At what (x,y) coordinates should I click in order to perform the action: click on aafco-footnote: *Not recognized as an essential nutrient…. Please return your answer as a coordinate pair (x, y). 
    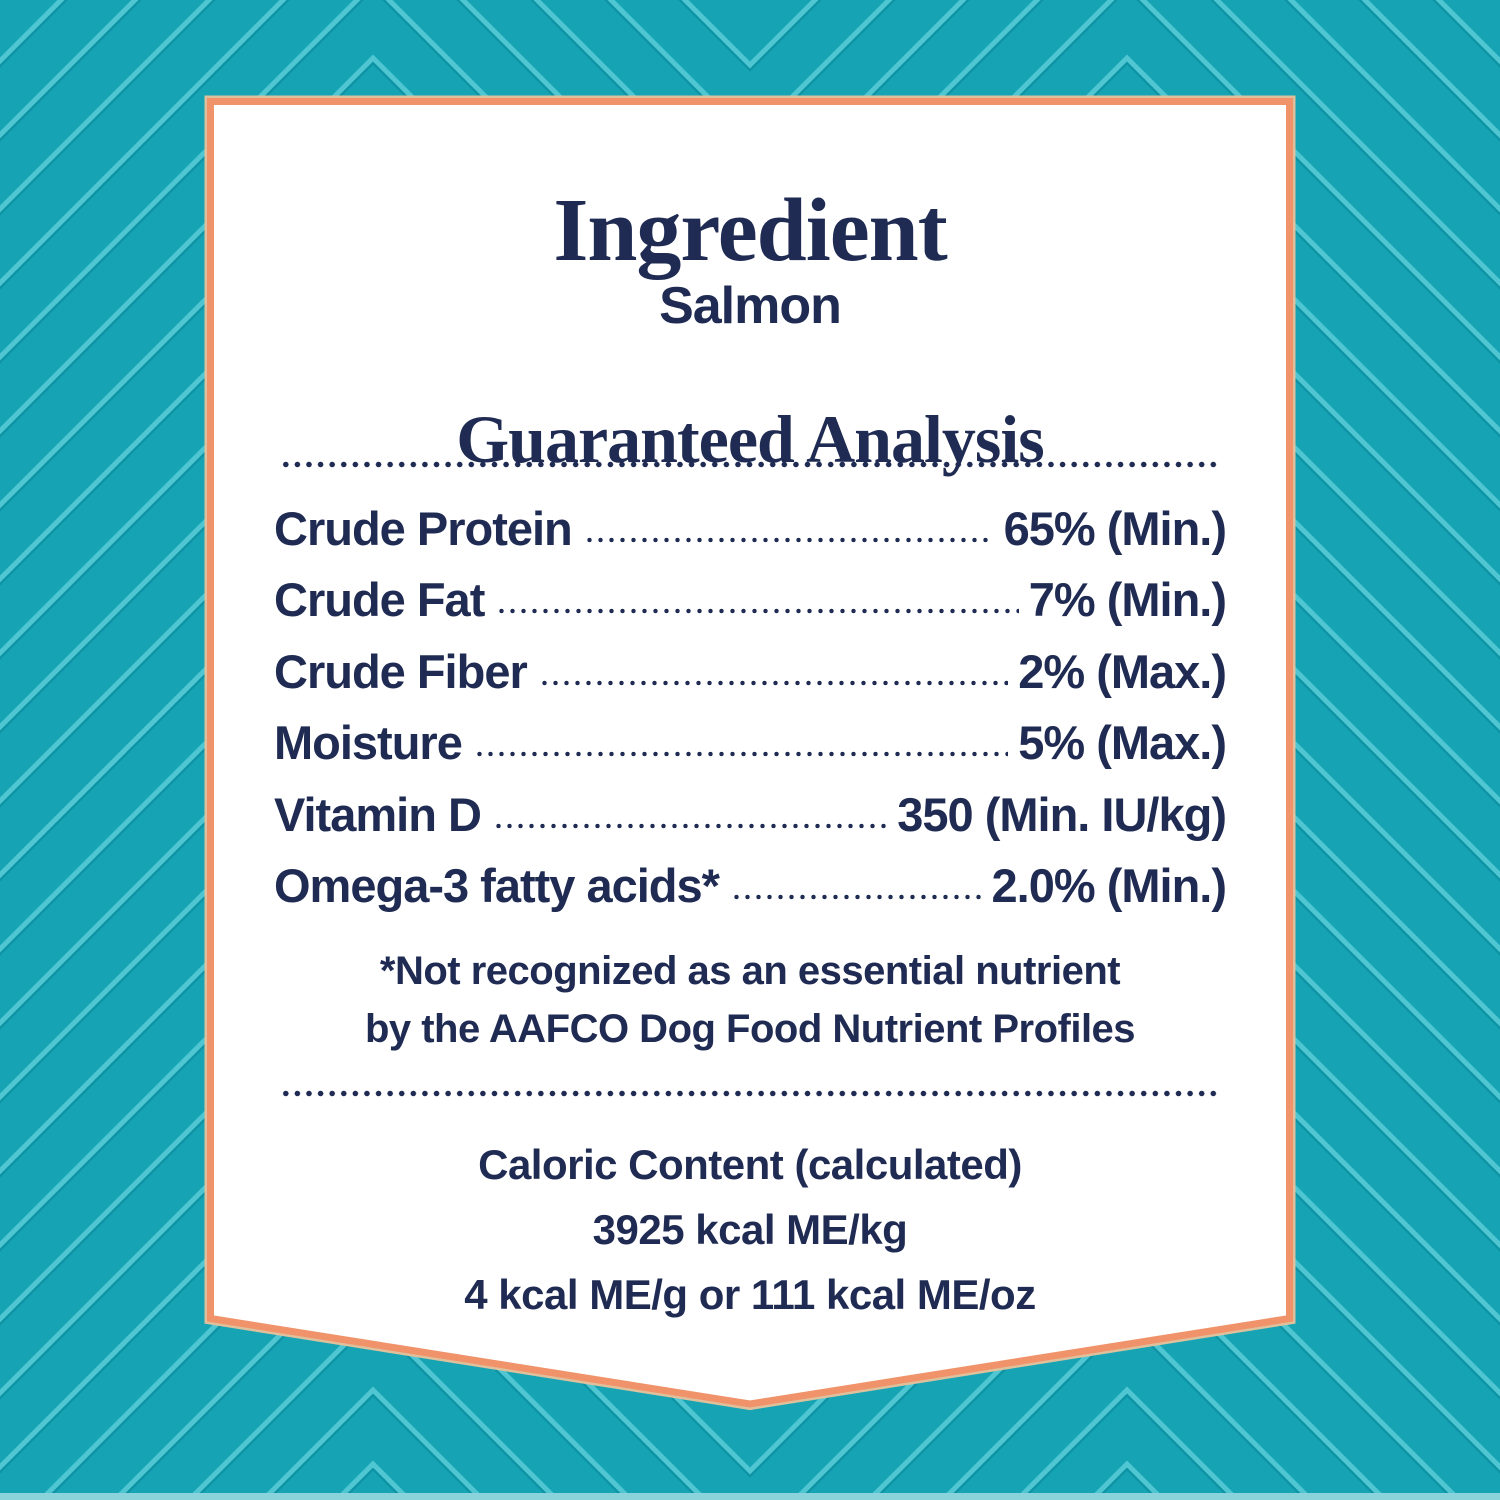
    Looking at the image, I should click on (750, 1000).